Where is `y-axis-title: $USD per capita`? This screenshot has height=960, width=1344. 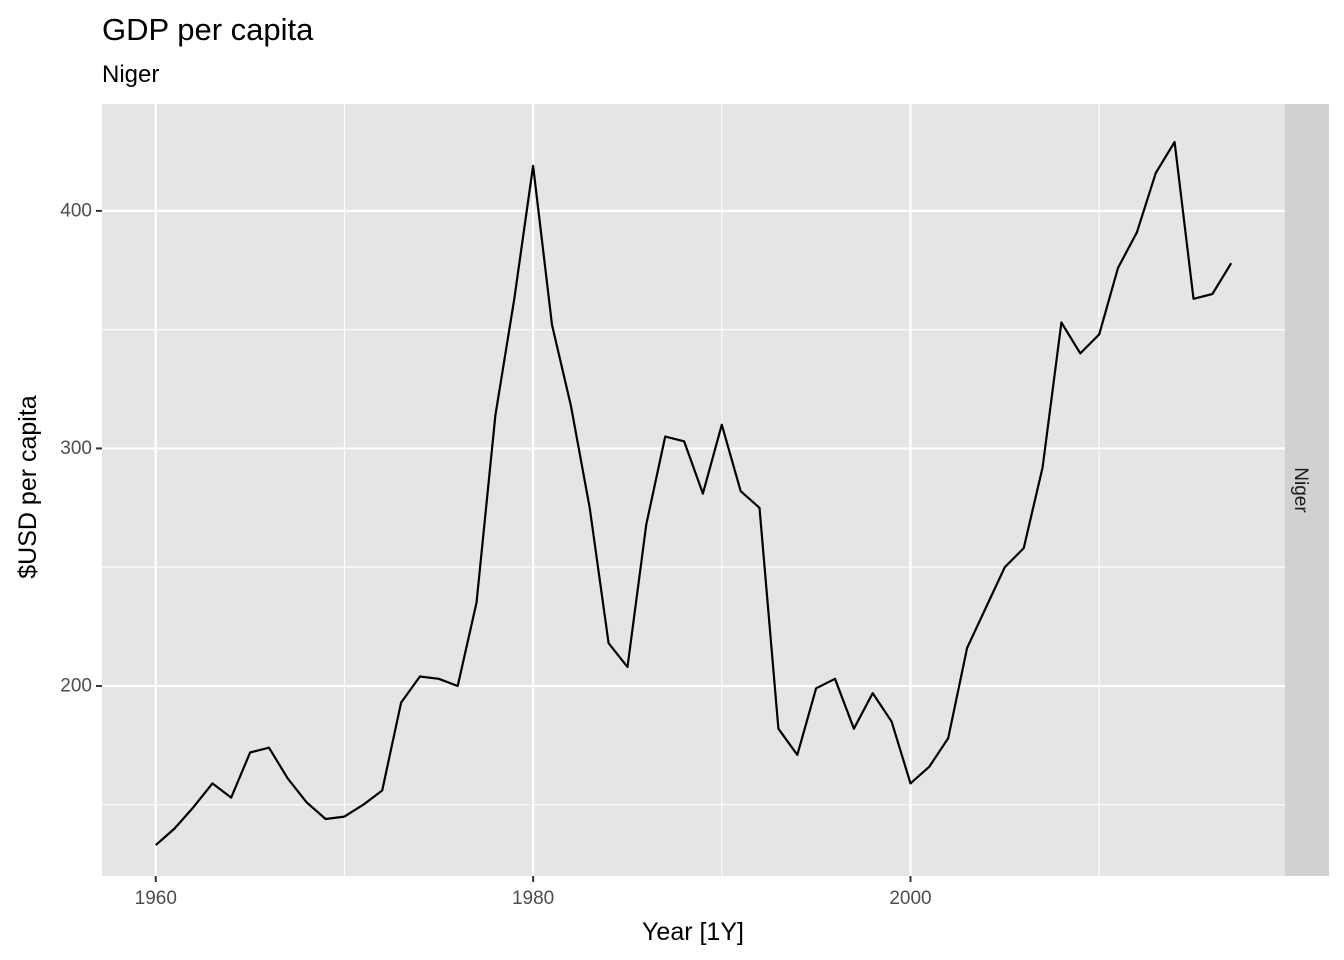
y-axis-title: $USD per capita is located at coordinates (28, 487).